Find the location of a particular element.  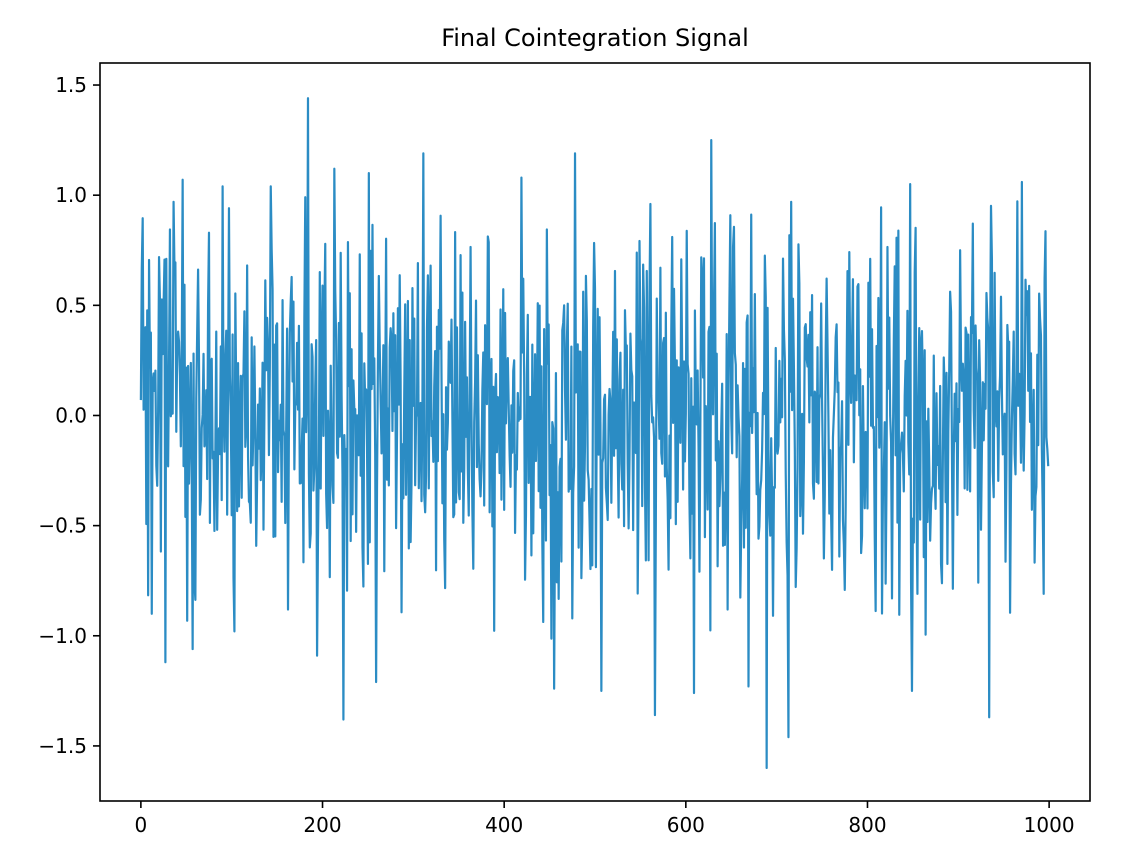

y-tick-label: 0.0 is located at coordinates (71, 415).